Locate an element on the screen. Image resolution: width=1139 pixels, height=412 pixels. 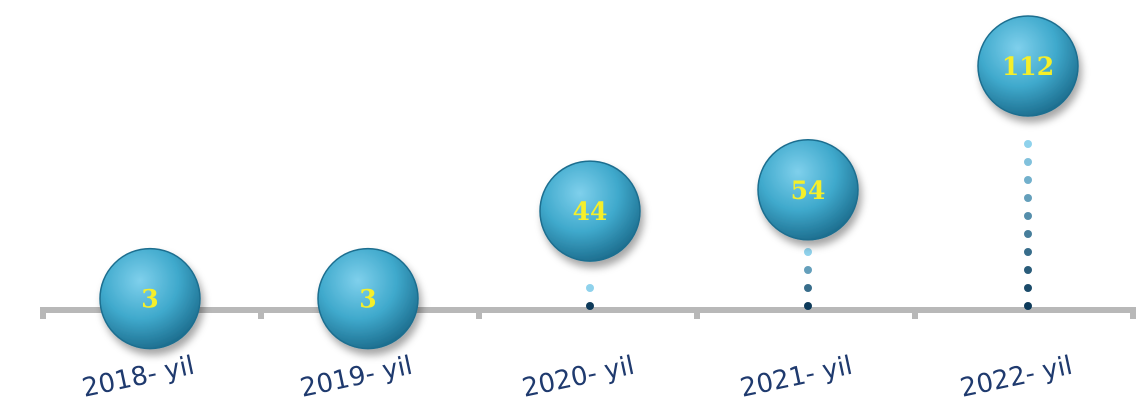
value-label: 44 is located at coordinates (590, 211).